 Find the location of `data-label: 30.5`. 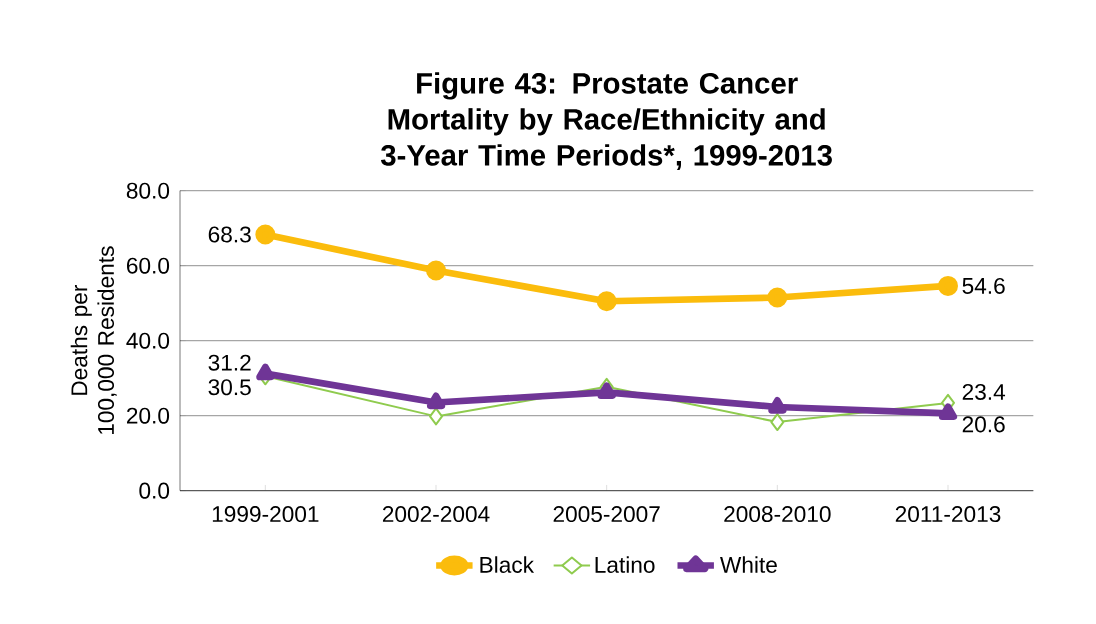

data-label: 30.5 is located at coordinates (229, 387).